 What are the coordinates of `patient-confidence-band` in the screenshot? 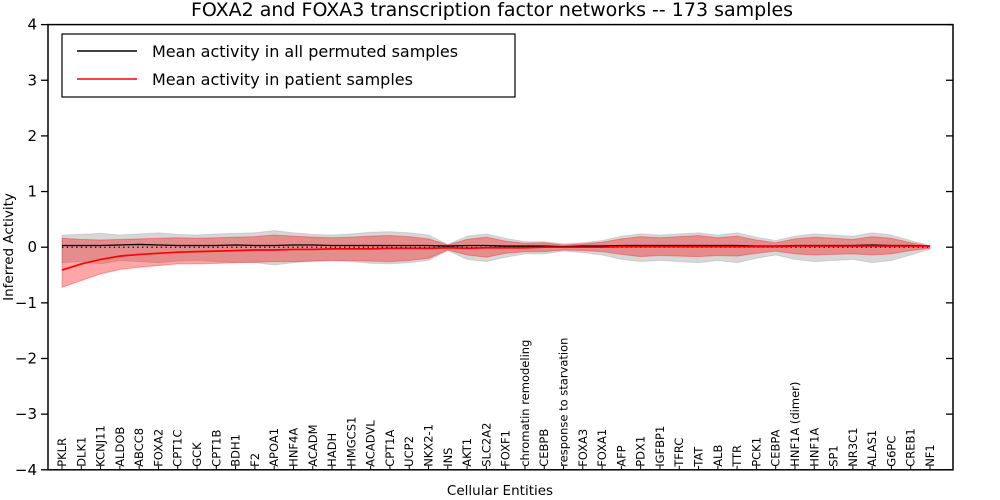 It's located at (496, 261).